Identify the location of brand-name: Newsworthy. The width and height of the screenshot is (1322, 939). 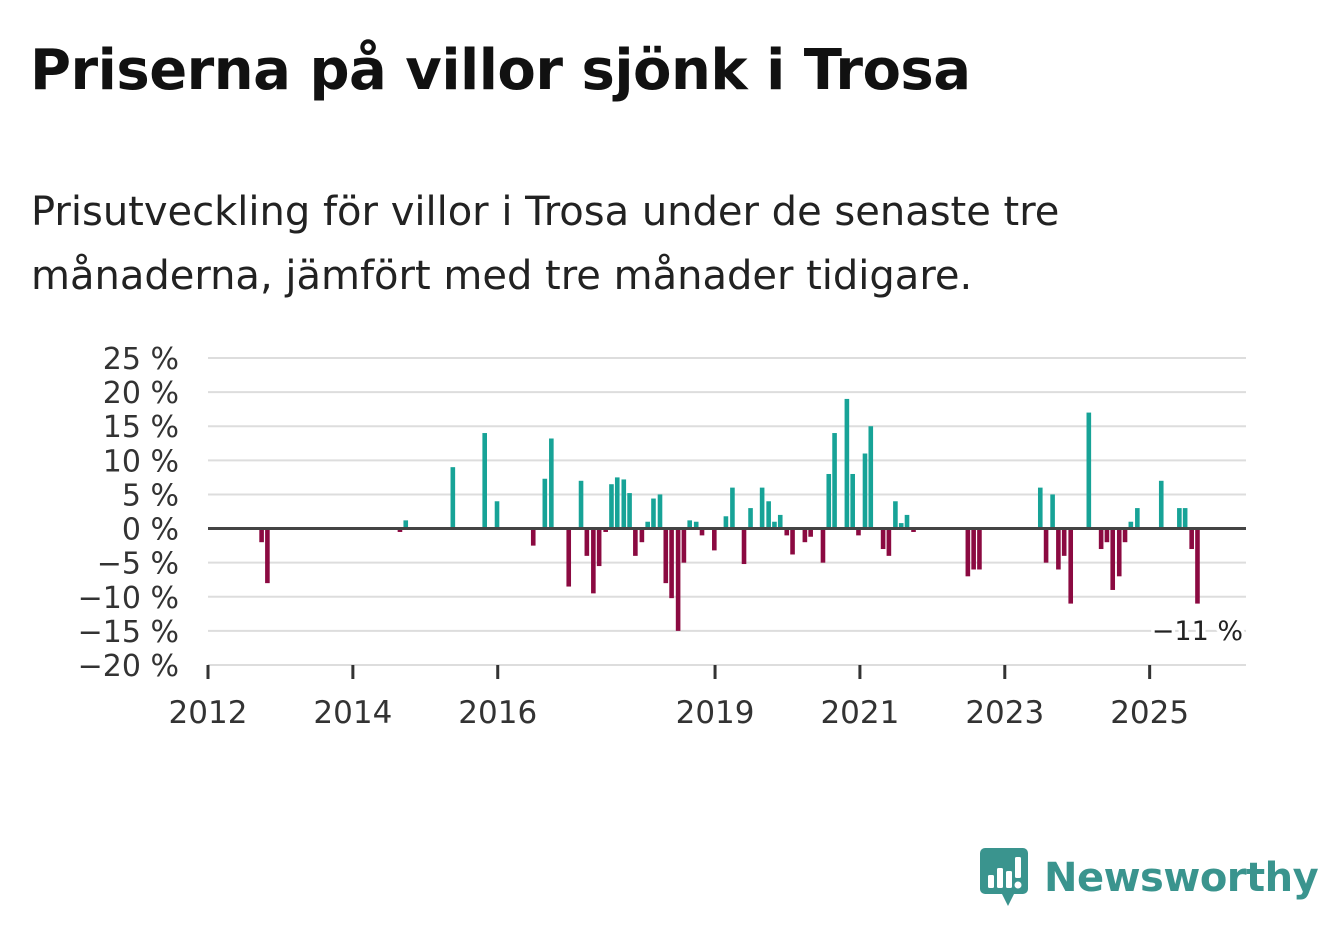
(1181, 878).